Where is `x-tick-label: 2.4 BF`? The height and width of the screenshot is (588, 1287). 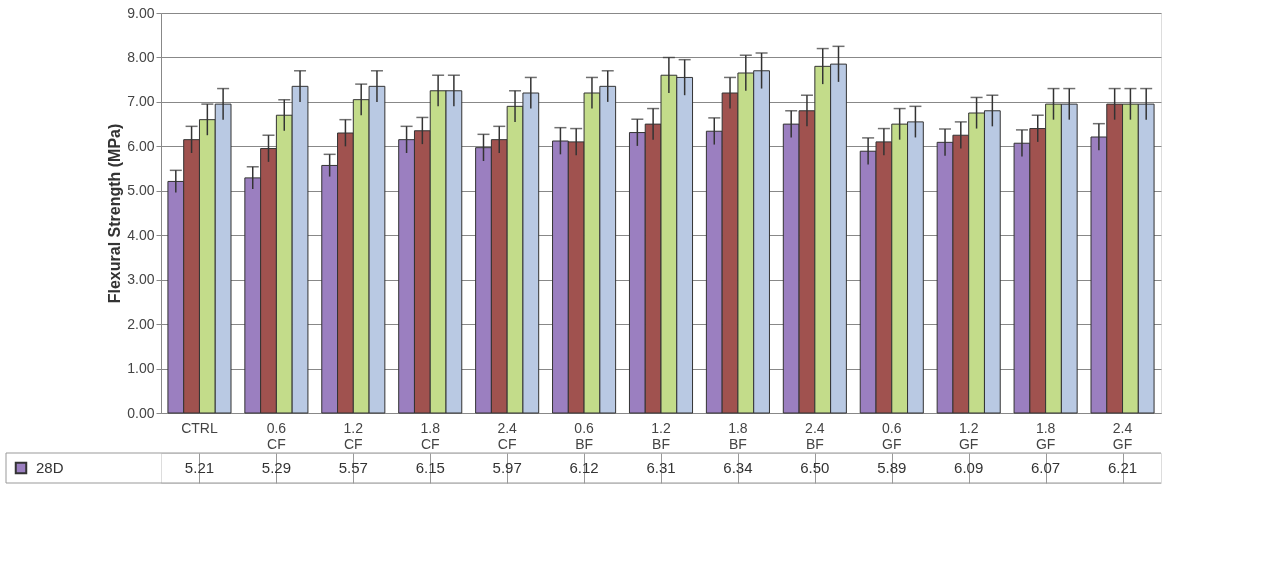
x-tick-label: 2.4 BF is located at coordinates (815, 435).